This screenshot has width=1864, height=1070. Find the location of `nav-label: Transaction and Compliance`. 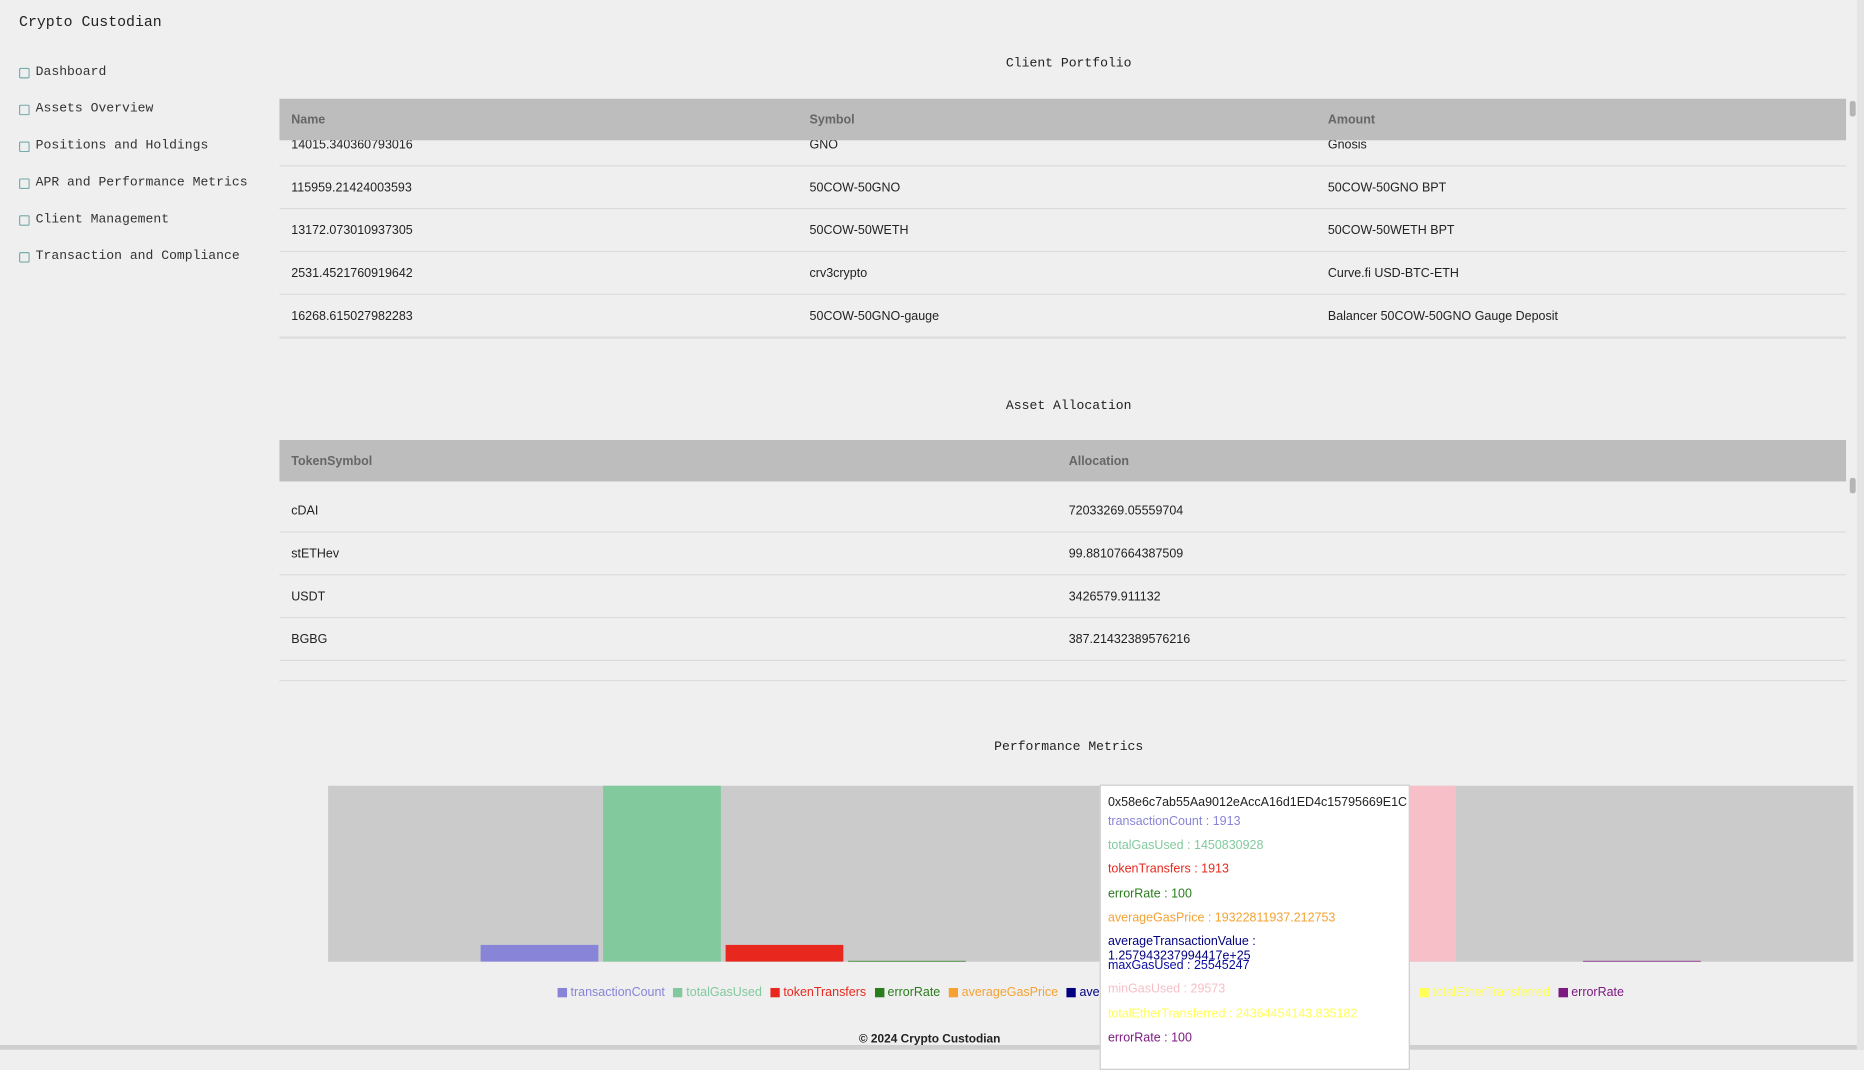

nav-label: Transaction and Compliance is located at coordinates (137, 256).